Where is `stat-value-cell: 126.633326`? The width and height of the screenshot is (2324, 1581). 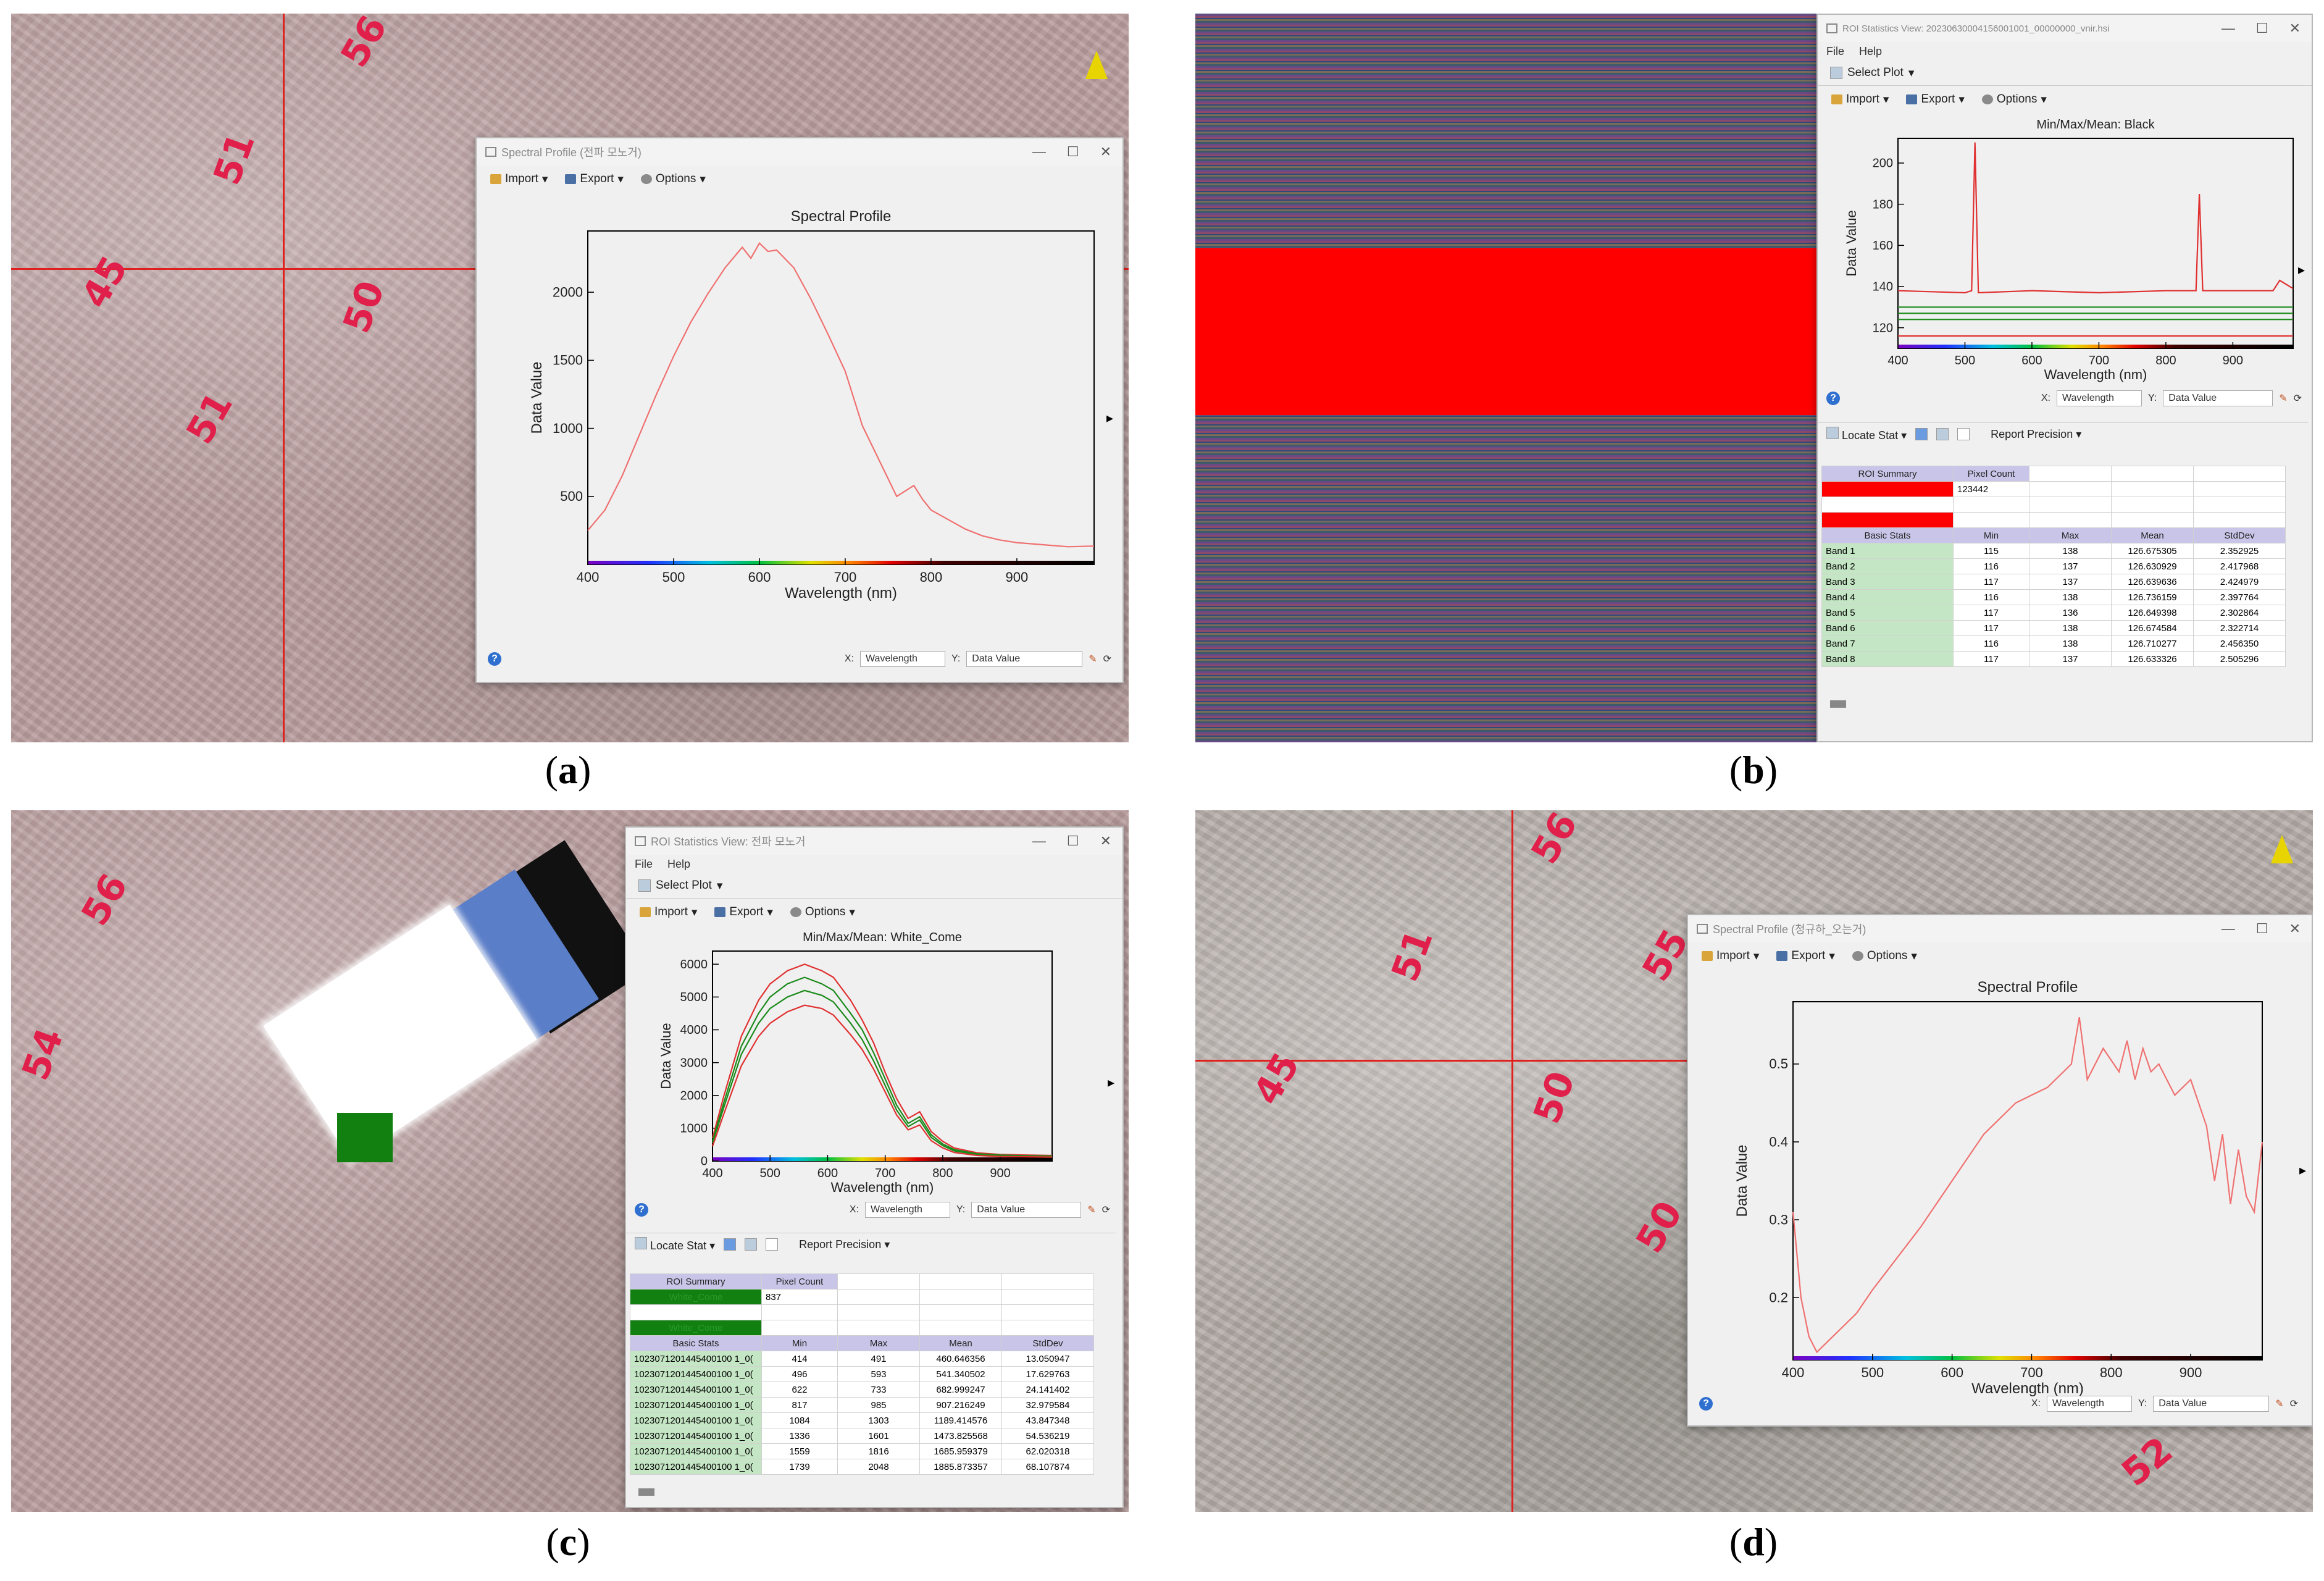 stat-value-cell: 126.633326 is located at coordinates (2152, 659).